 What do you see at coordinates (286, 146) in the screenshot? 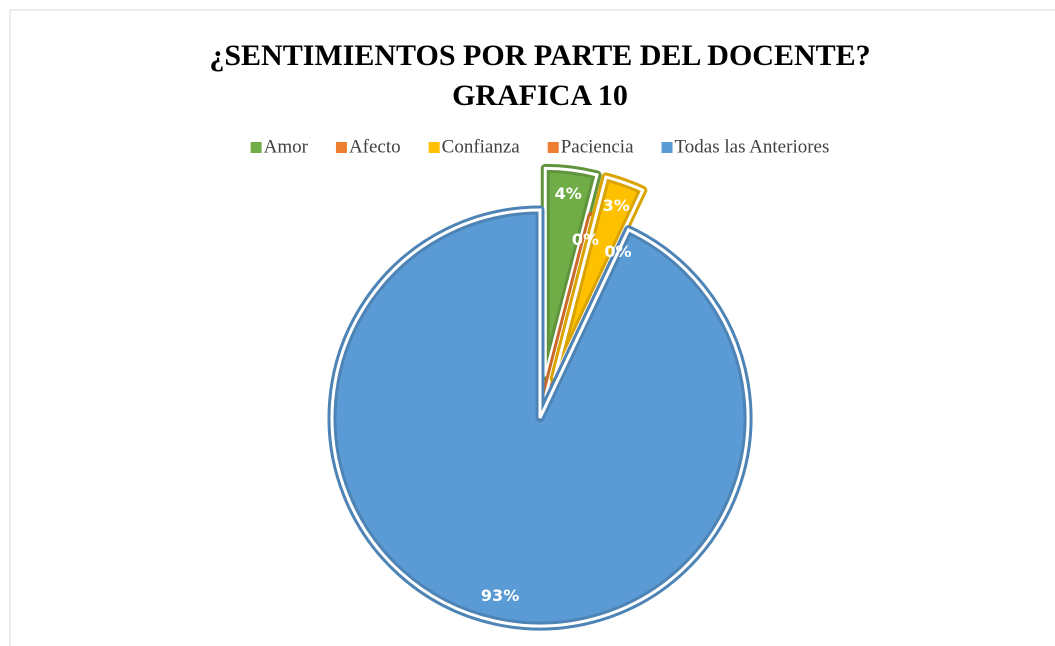
I see `legend-label: Amor` at bounding box center [286, 146].